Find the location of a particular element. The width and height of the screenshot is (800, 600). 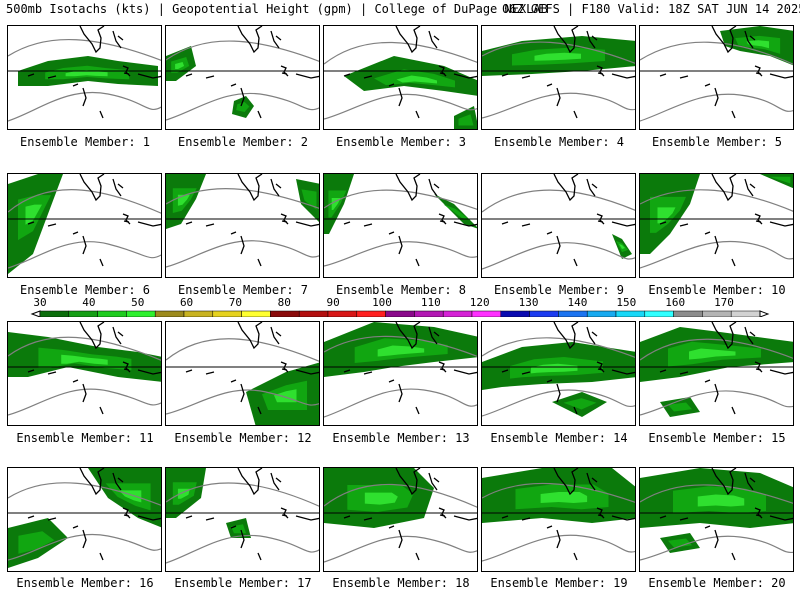

ensemble-member-label: Ensemble Member: 17 is located at coordinates (243, 583).